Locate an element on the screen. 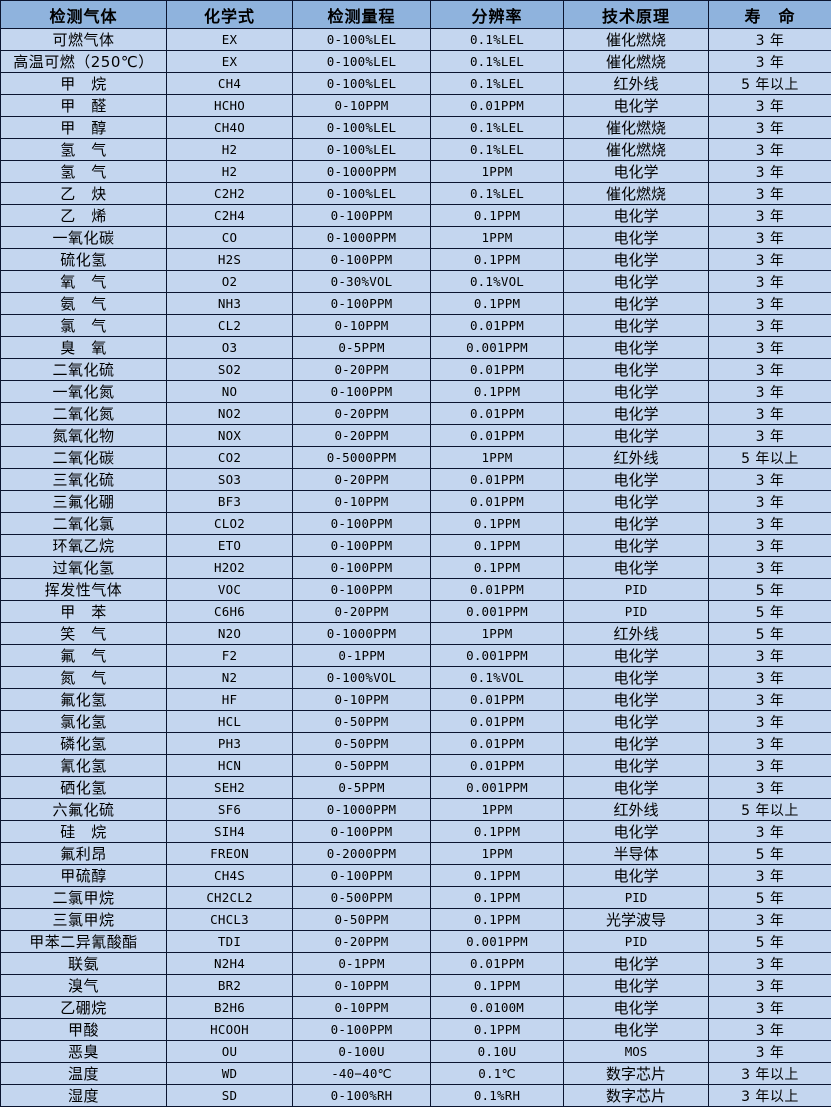  cell-resolution: 0.1%VOL is located at coordinates (497, 282).